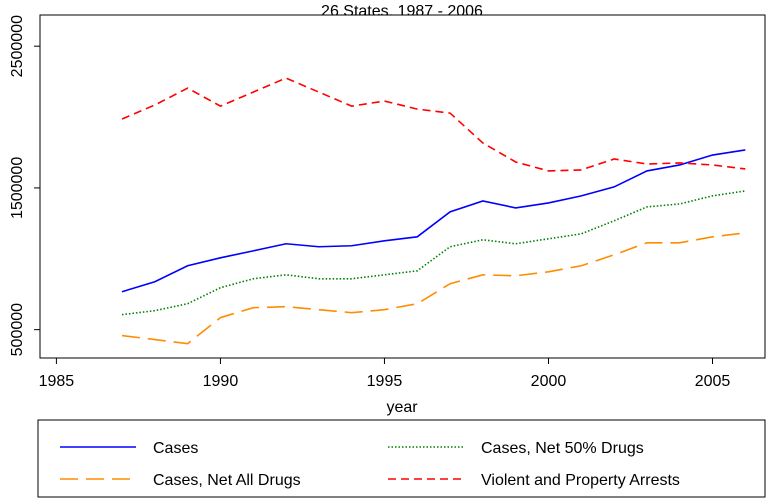  I want to click on y-tick-label: 500000, so click(17, 329).